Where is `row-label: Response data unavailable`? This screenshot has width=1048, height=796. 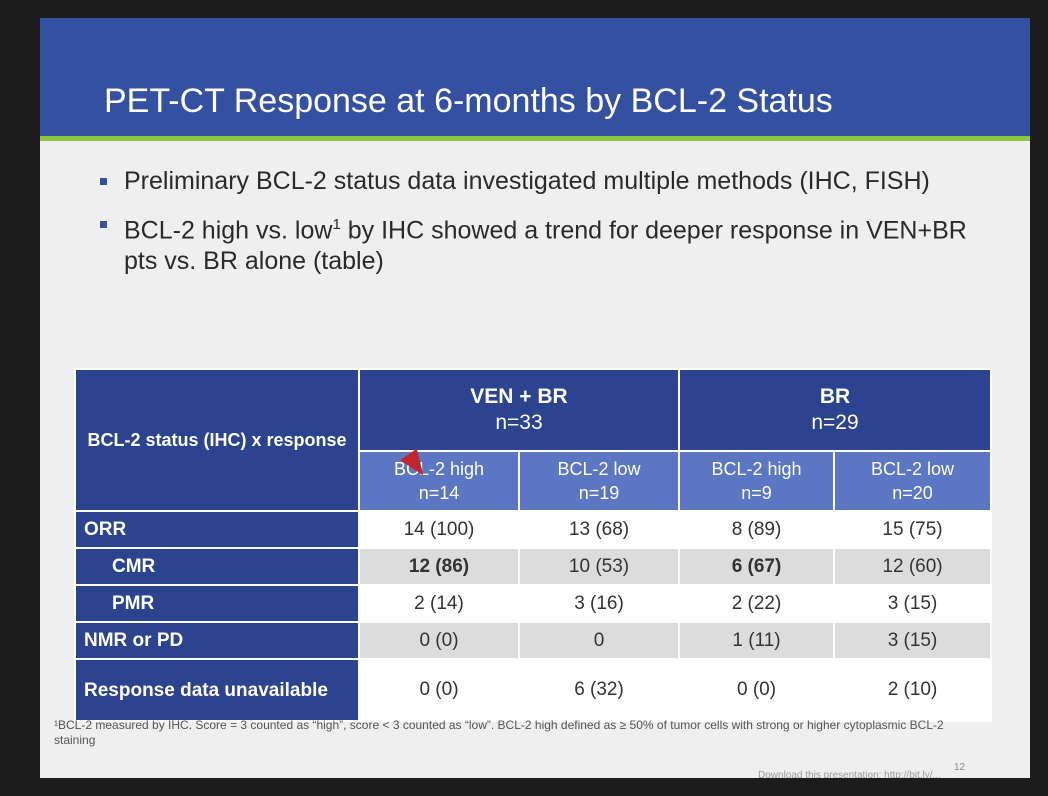
row-label: Response data unavailable is located at coordinates (217, 690).